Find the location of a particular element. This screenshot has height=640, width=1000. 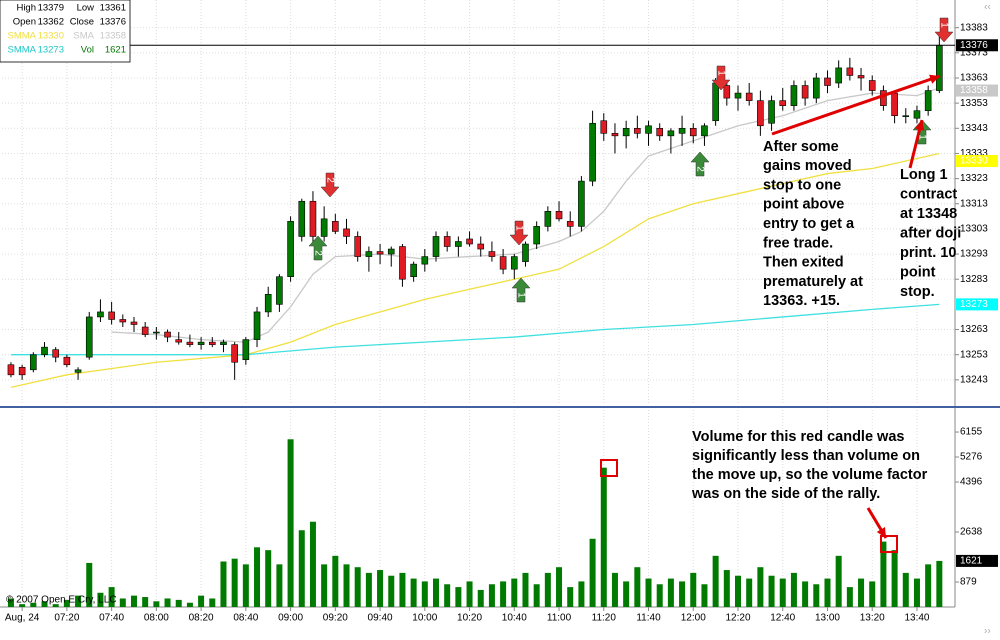

info-label: SMMA is located at coordinates (22, 50).